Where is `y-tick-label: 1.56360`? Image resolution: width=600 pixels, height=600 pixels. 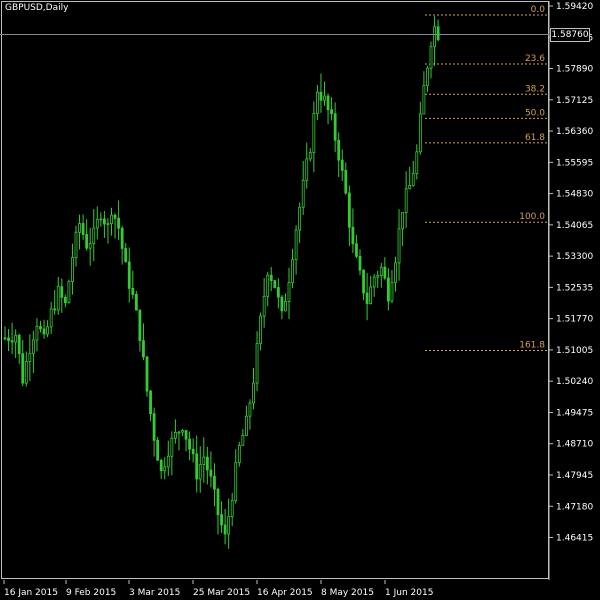
y-tick-label: 1.56360 is located at coordinates (574, 132).